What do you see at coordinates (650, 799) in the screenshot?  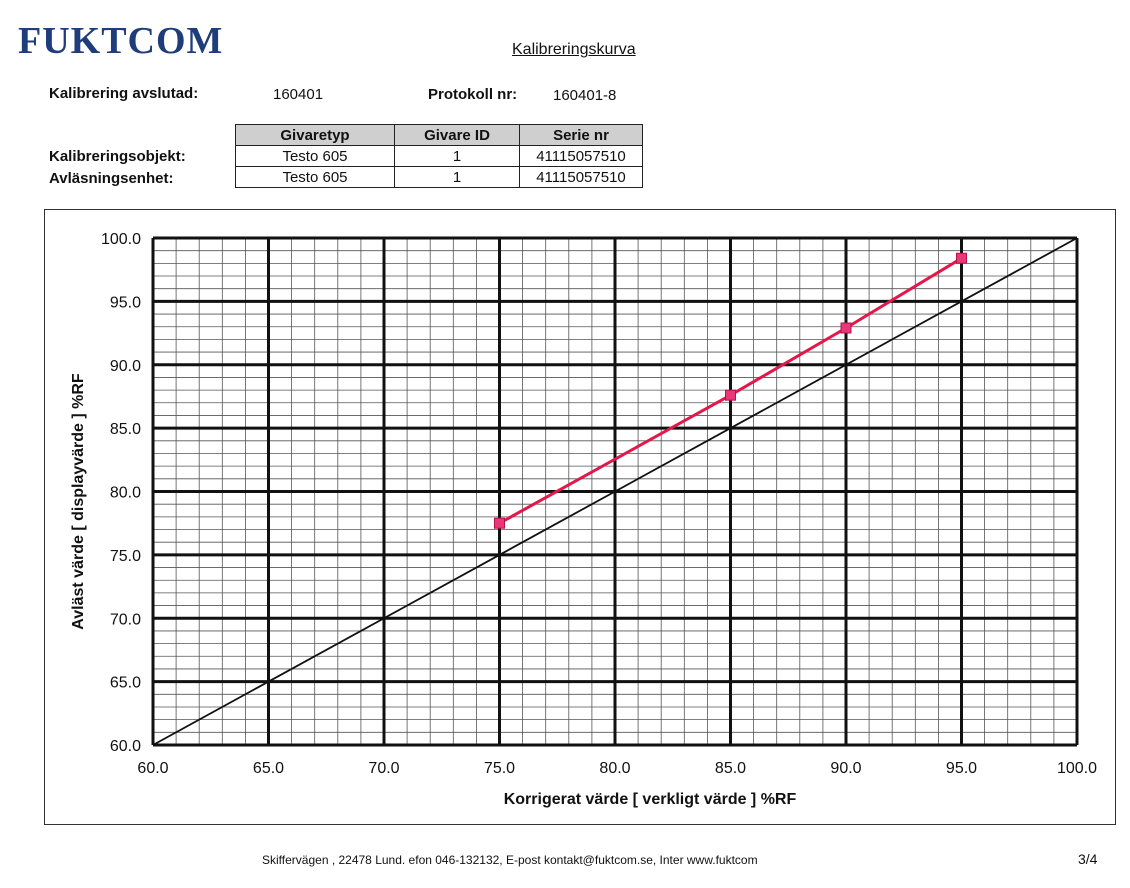 I see `x-axis-label: Korrigerat värde [ verkligt värde ] %RF` at bounding box center [650, 799].